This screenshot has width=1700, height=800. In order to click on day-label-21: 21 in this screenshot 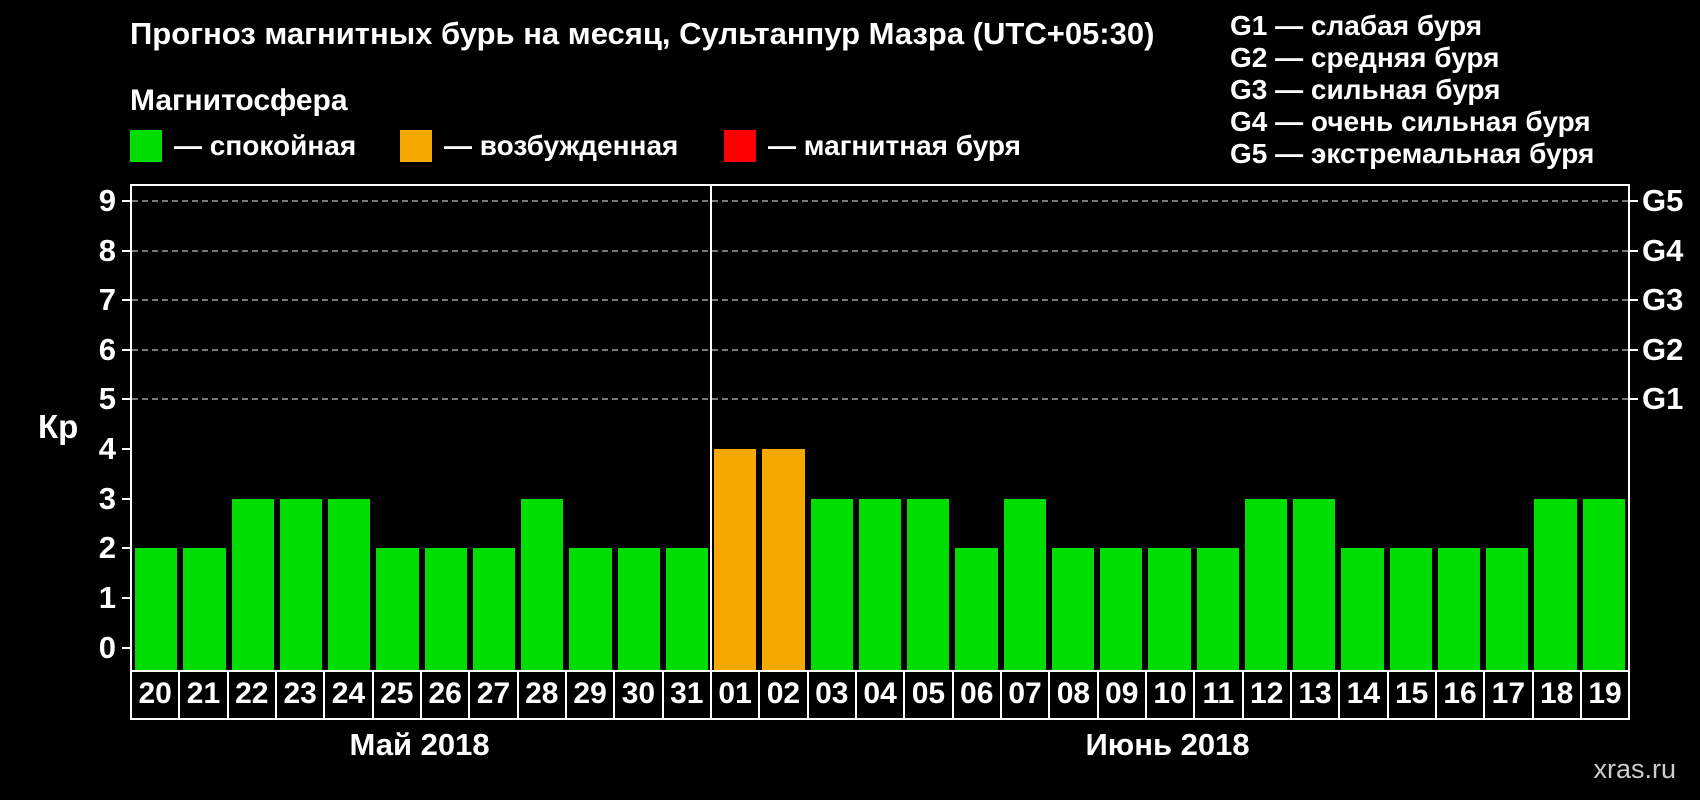, I will do `click(204, 695)`.